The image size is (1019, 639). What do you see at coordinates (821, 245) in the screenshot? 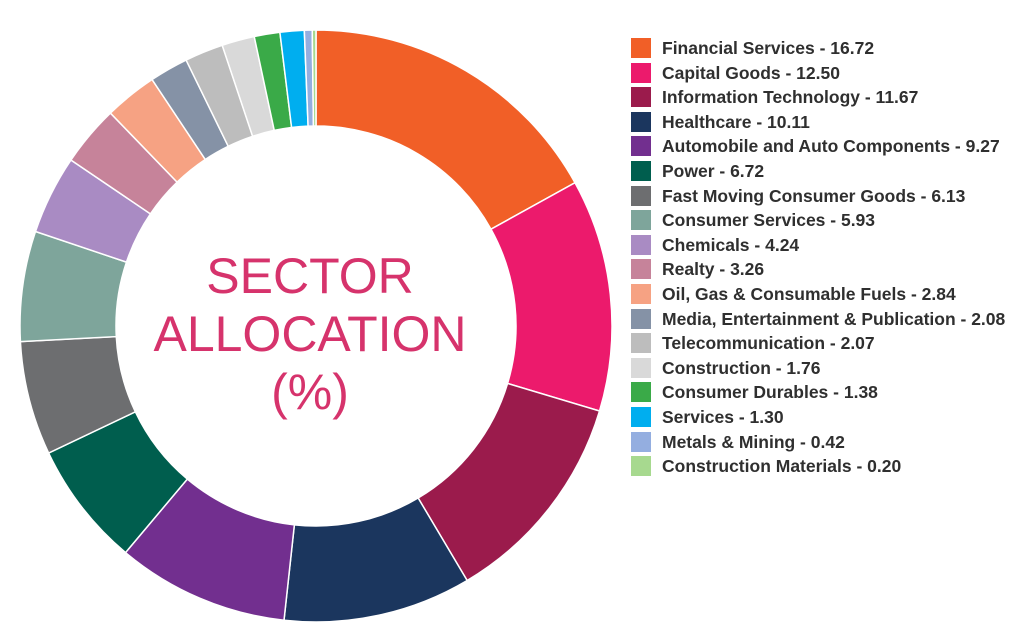
I see `legend-item: Chemicals - 4.24` at bounding box center [821, 245].